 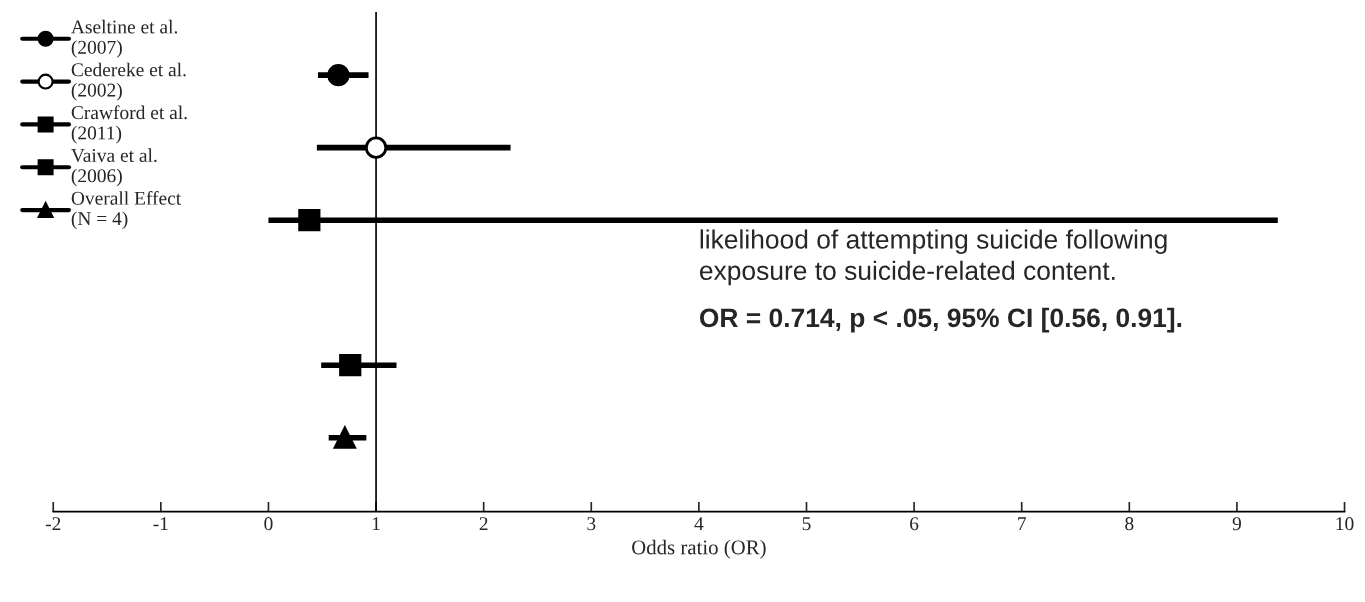 I want to click on legend-label: Crawford et al. (2011), so click(x=129, y=124).